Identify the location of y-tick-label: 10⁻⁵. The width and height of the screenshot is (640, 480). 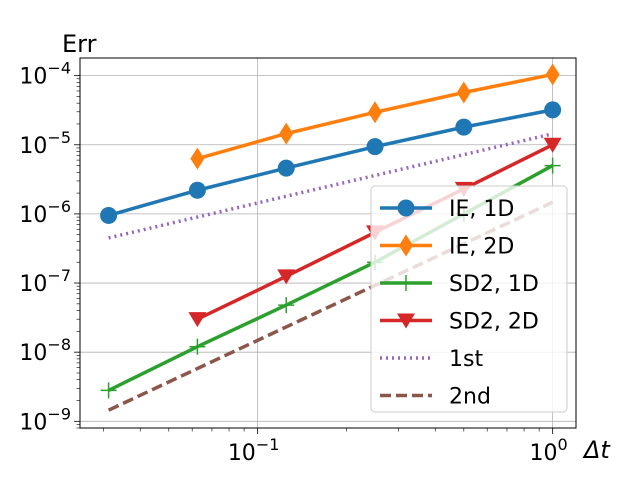
(45, 143).